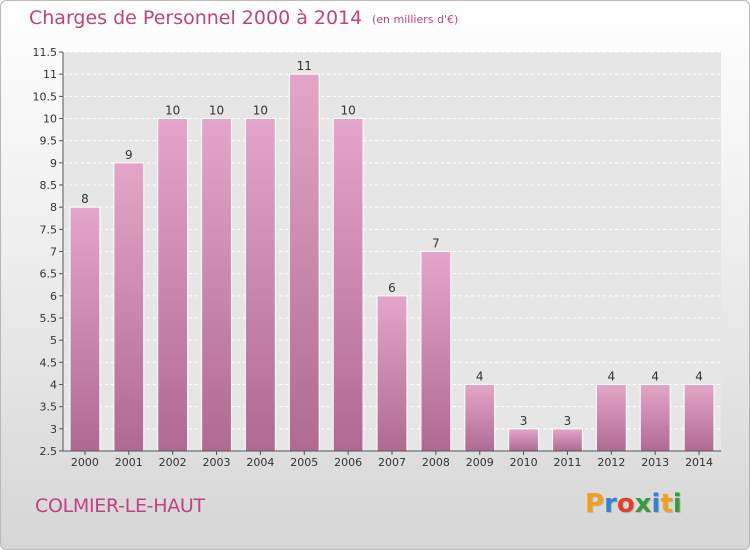 This screenshot has width=750, height=550. I want to click on y-tick-label: 11, so click(50, 74).